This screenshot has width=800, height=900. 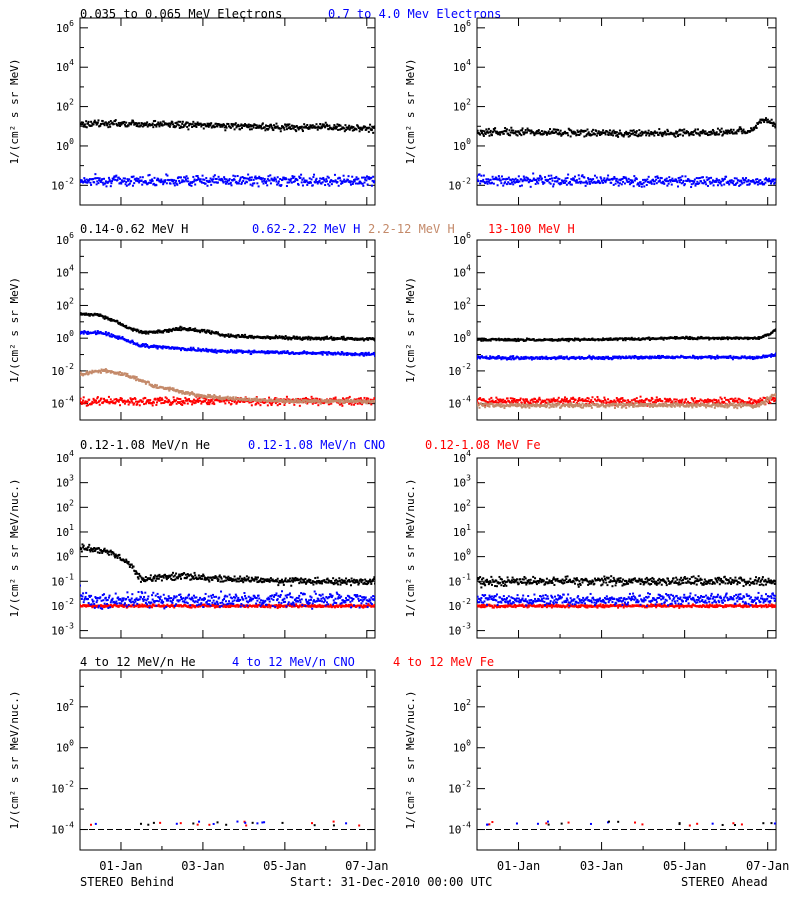 What do you see at coordinates (443, 662) in the screenshot?
I see `row4-header-3: 4 to 12 MeV Fe` at bounding box center [443, 662].